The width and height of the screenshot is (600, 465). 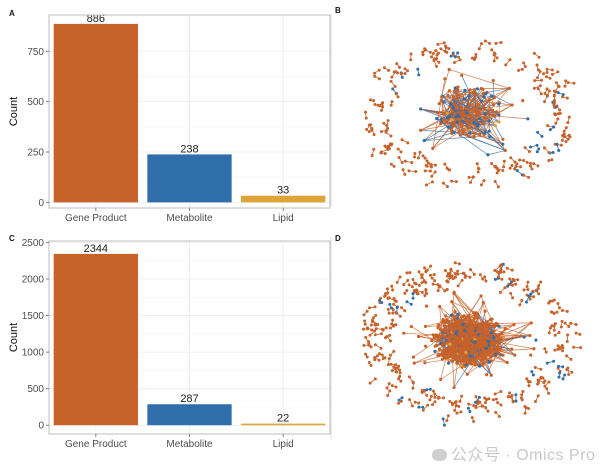 I want to click on y-tick-label: 500, so click(x=35, y=102).